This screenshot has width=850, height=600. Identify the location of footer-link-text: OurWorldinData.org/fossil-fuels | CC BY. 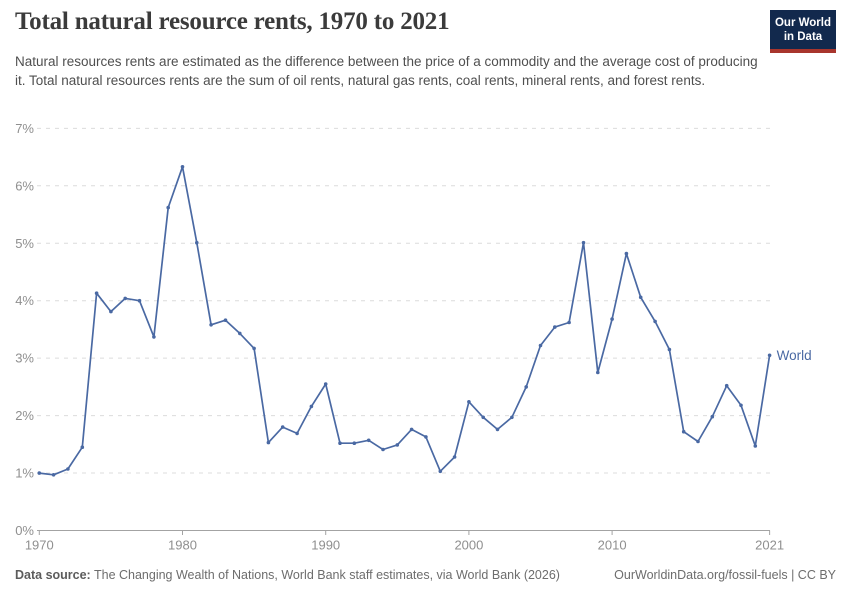
(725, 575).